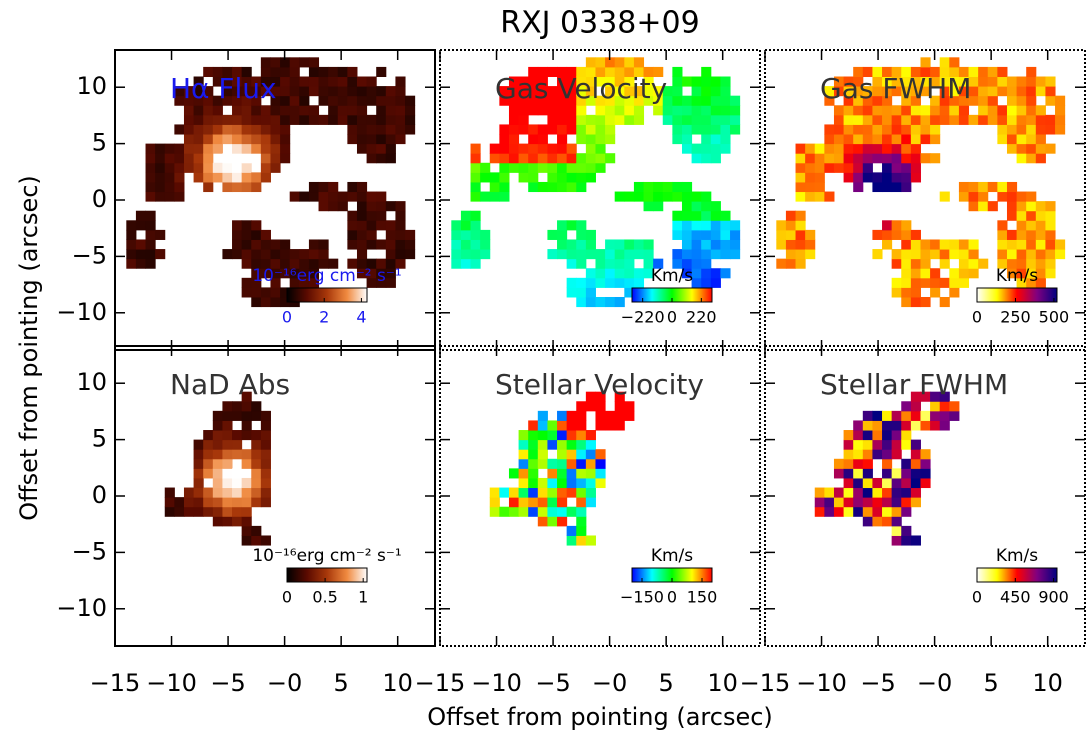 This screenshot has width=1088, height=740. Describe the element at coordinates (341, 683) in the screenshot. I see `x-tick-label: 5` at that location.